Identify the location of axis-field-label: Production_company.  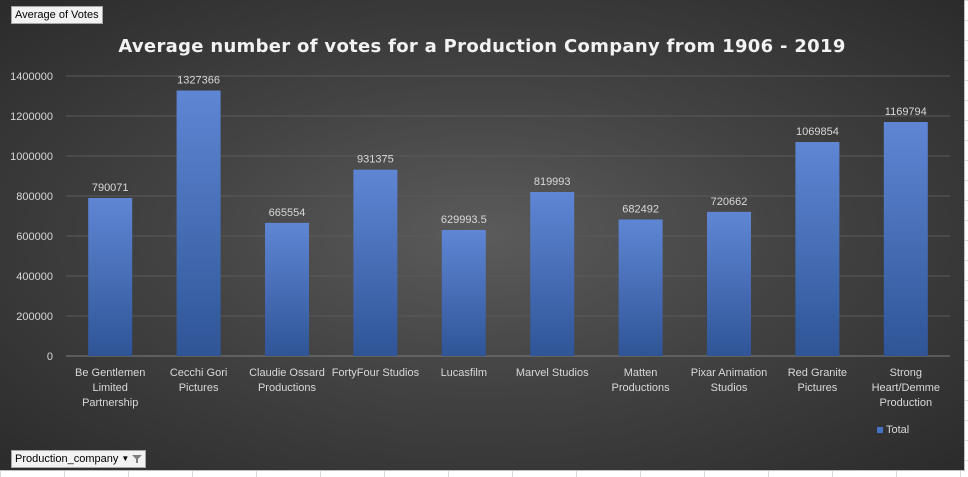
(67, 459).